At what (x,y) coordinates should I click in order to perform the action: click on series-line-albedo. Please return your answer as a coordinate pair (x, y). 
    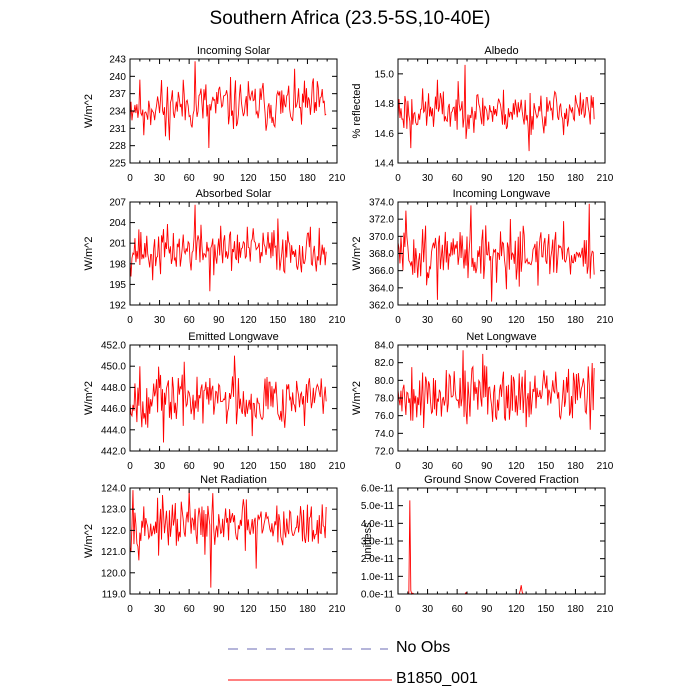
    Looking at the image, I should click on (496, 108).